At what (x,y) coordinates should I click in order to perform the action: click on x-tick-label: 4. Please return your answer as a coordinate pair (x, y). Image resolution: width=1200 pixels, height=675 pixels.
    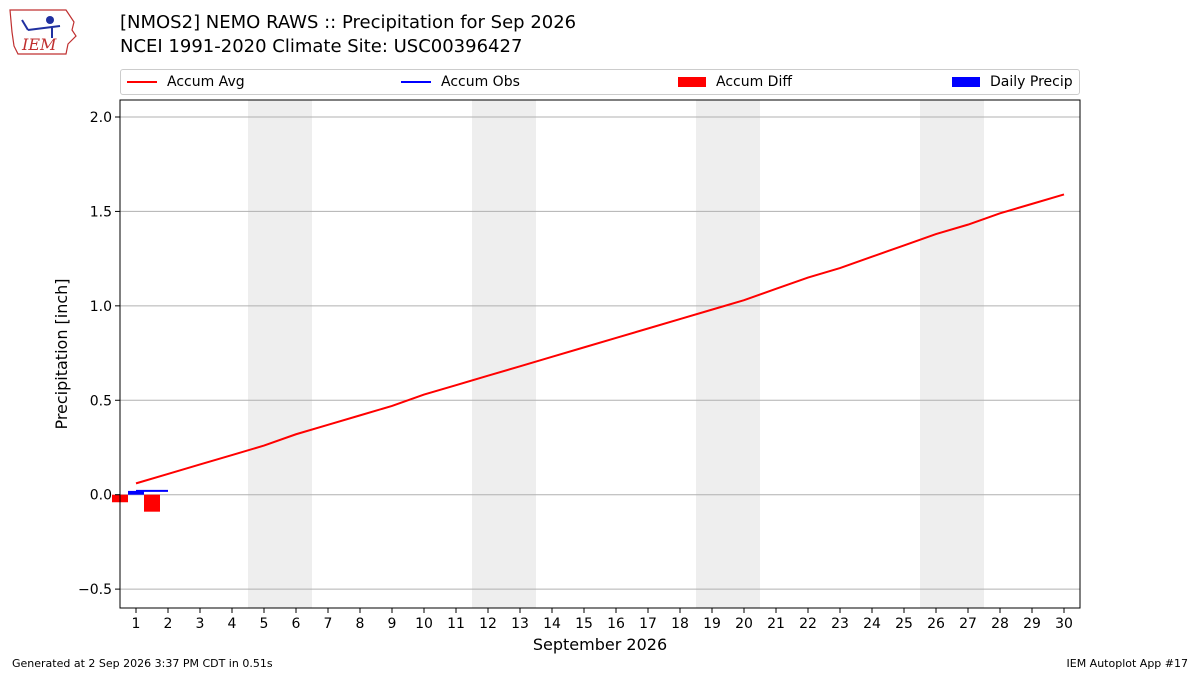
    Looking at the image, I should click on (232, 624).